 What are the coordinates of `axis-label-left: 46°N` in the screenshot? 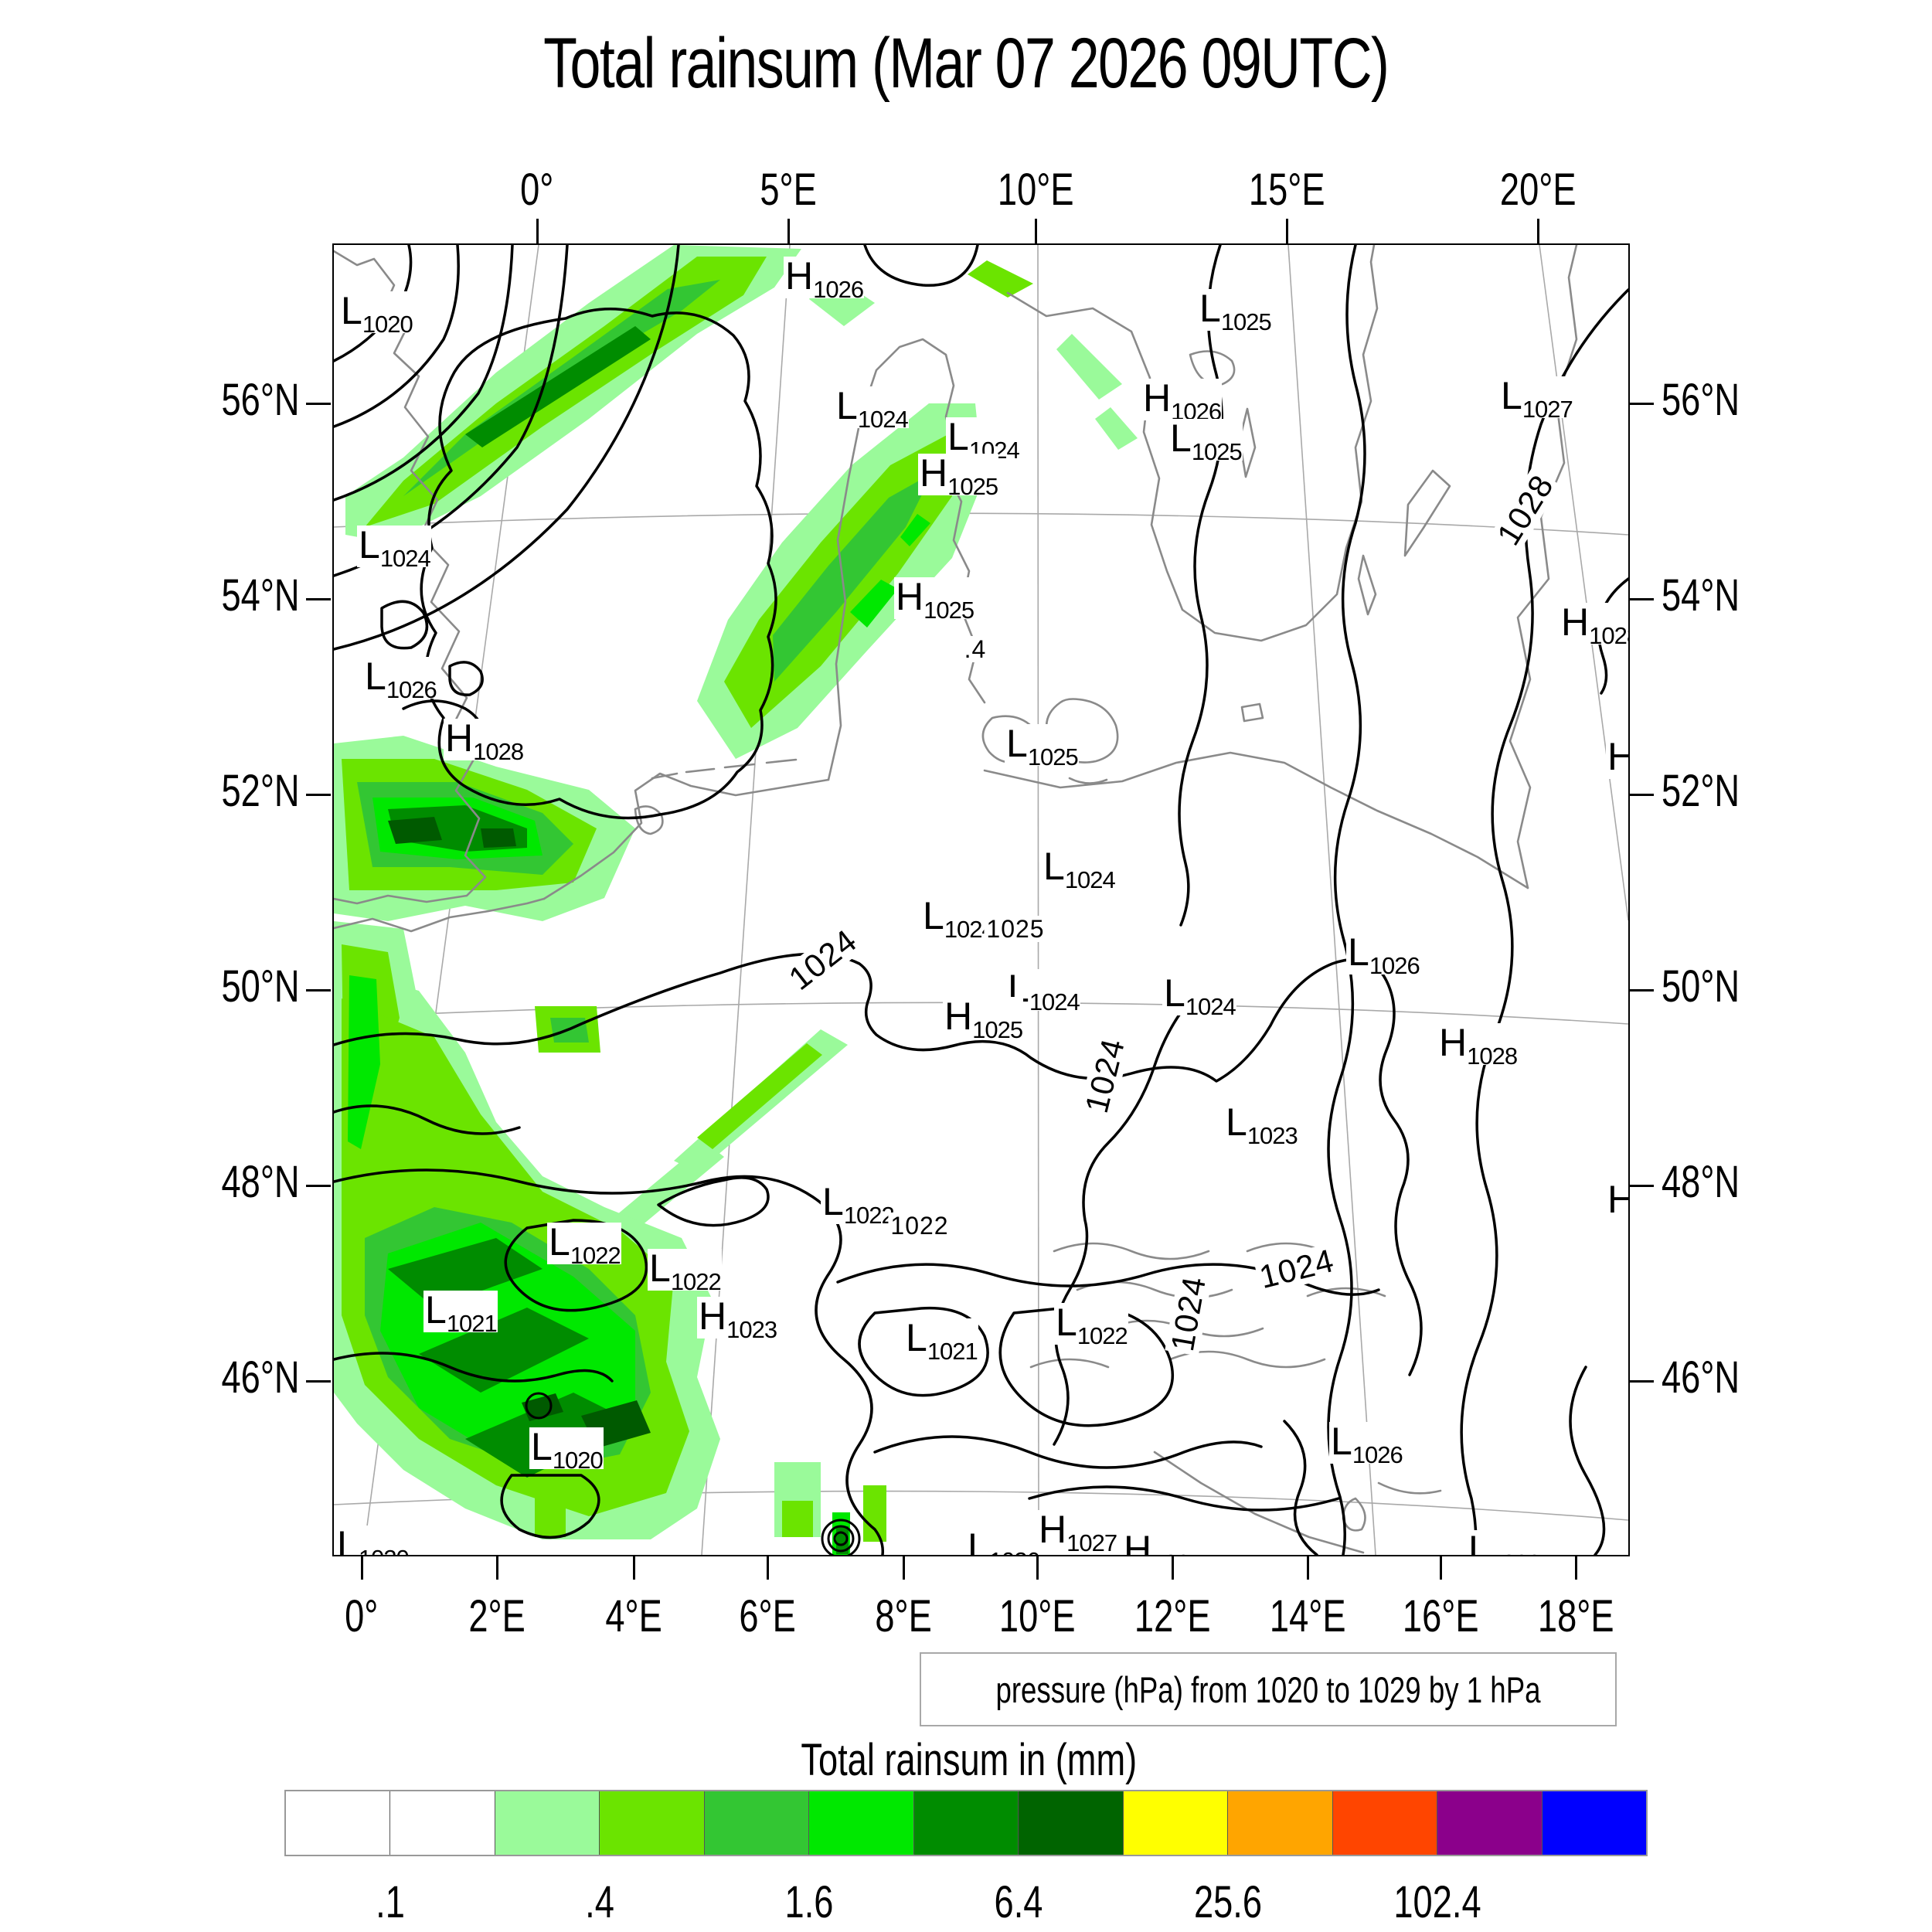 It's located at (260, 1377).